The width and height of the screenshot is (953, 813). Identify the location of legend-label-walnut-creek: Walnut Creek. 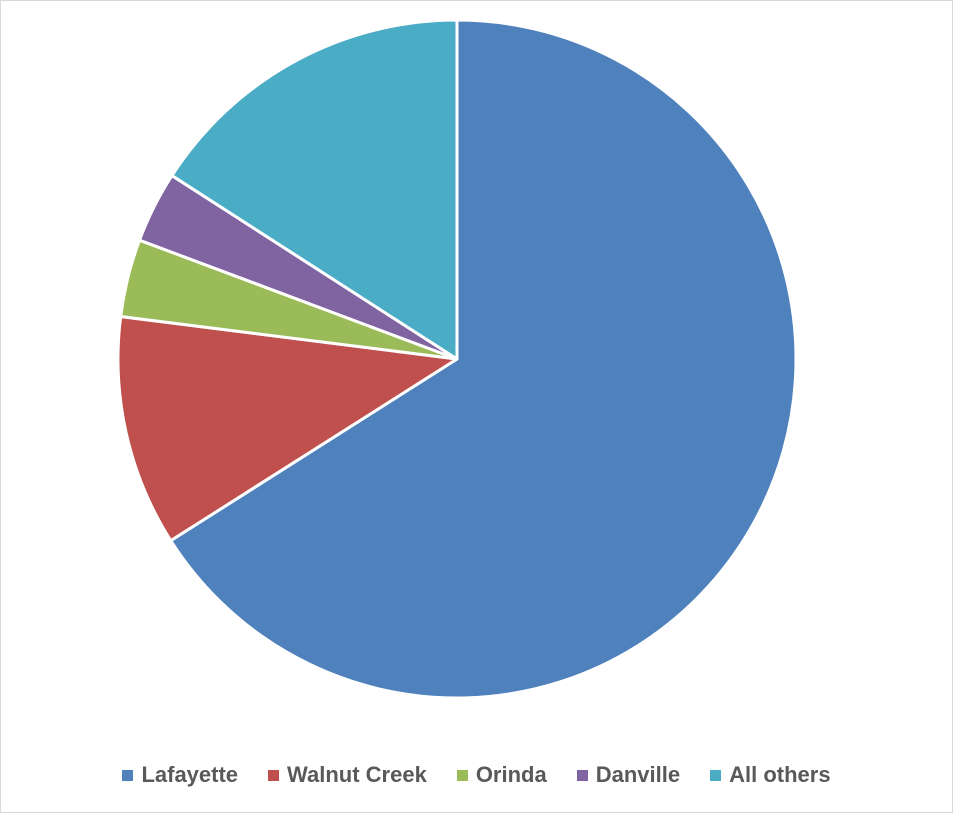
(357, 774).